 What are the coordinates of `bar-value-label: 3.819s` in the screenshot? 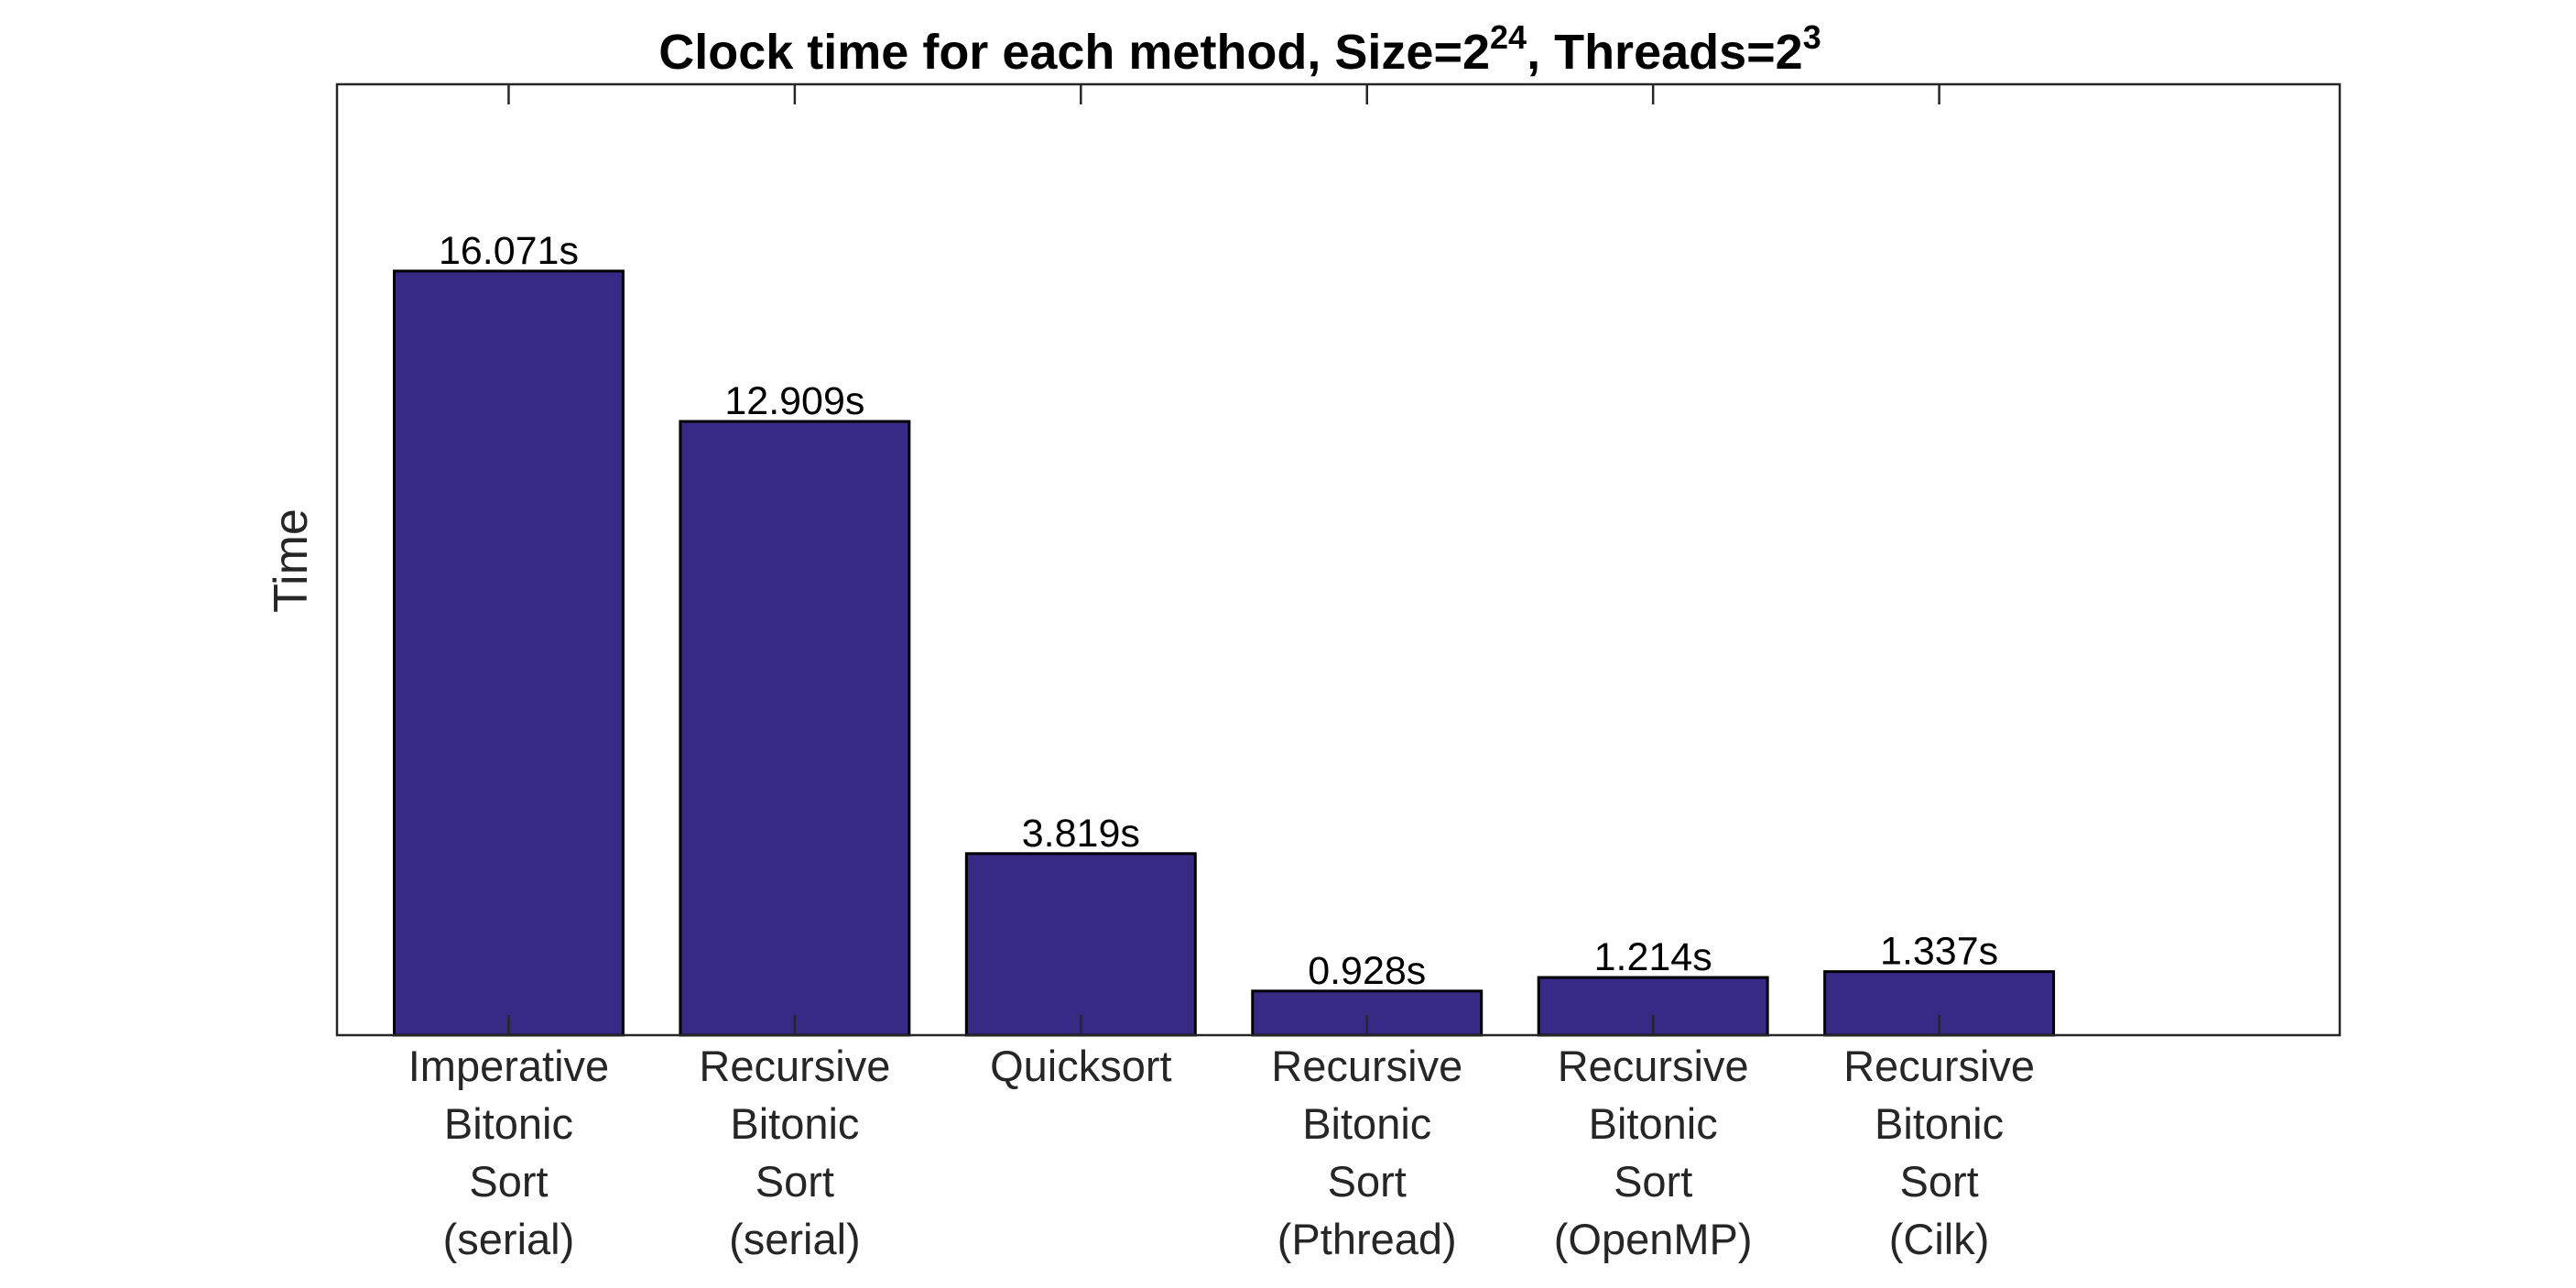 It's located at (1081, 834).